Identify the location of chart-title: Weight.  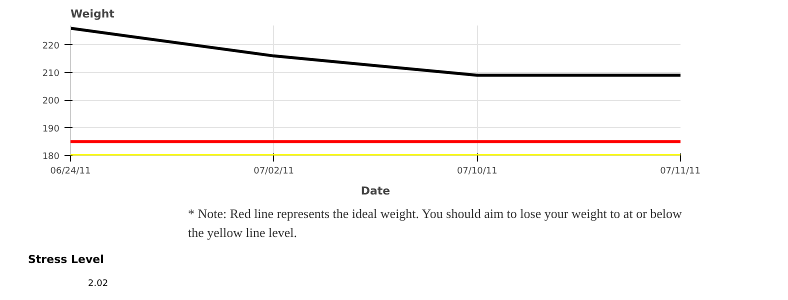
(92, 14).